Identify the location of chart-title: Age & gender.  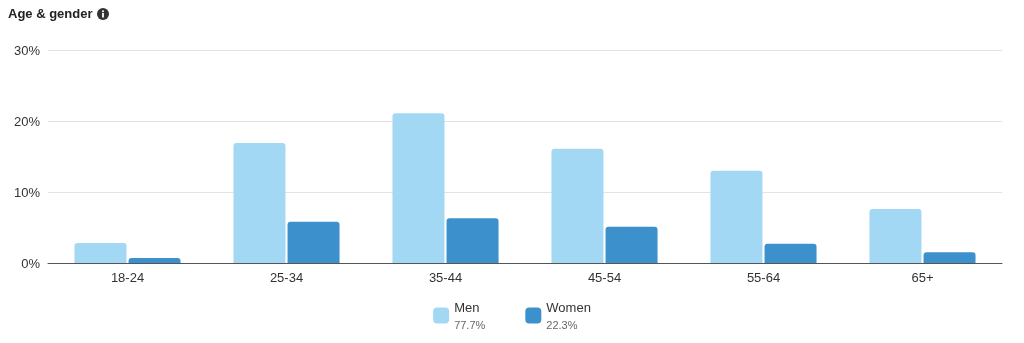
(50, 13).